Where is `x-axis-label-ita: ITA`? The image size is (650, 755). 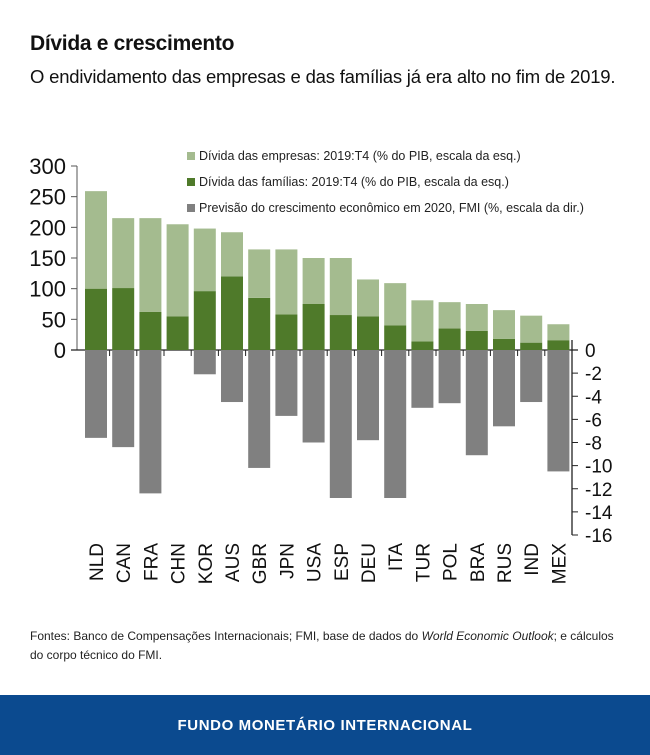 x-axis-label-ita: ITA is located at coordinates (396, 557).